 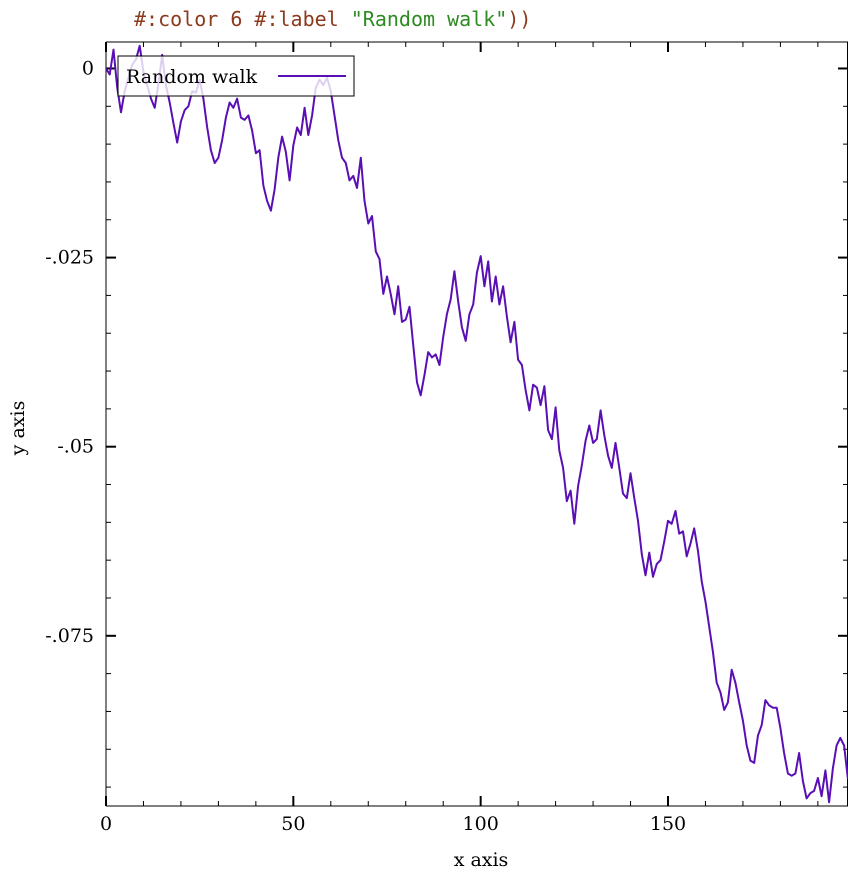 What do you see at coordinates (519, 19) in the screenshot?
I see `code-closing-parens: ))` at bounding box center [519, 19].